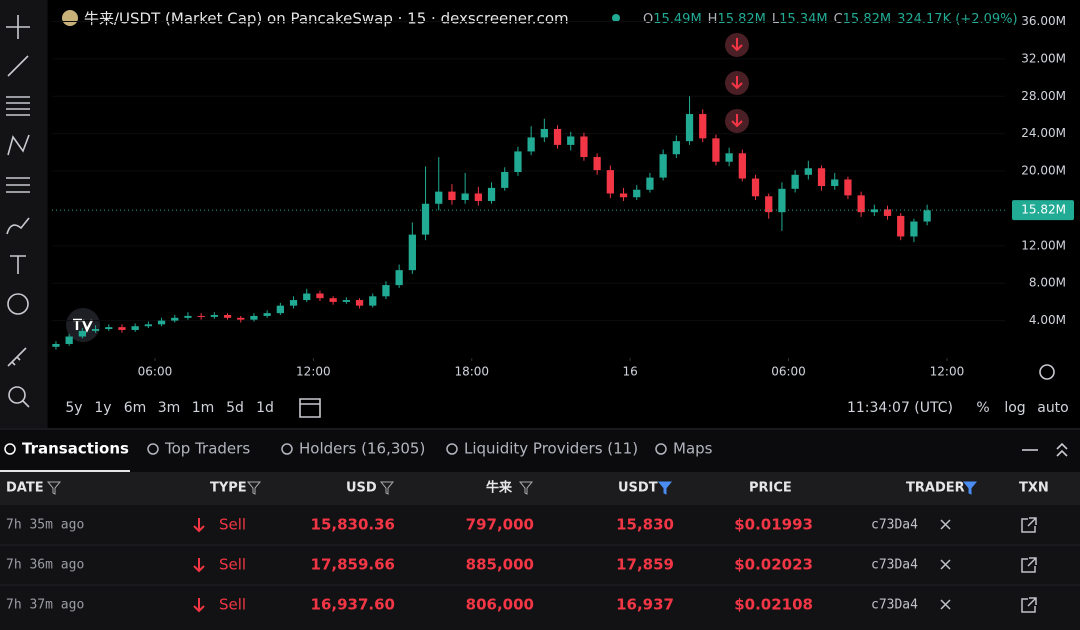  What do you see at coordinates (770, 488) in the screenshot?
I see `column-header: PRICE` at bounding box center [770, 488].